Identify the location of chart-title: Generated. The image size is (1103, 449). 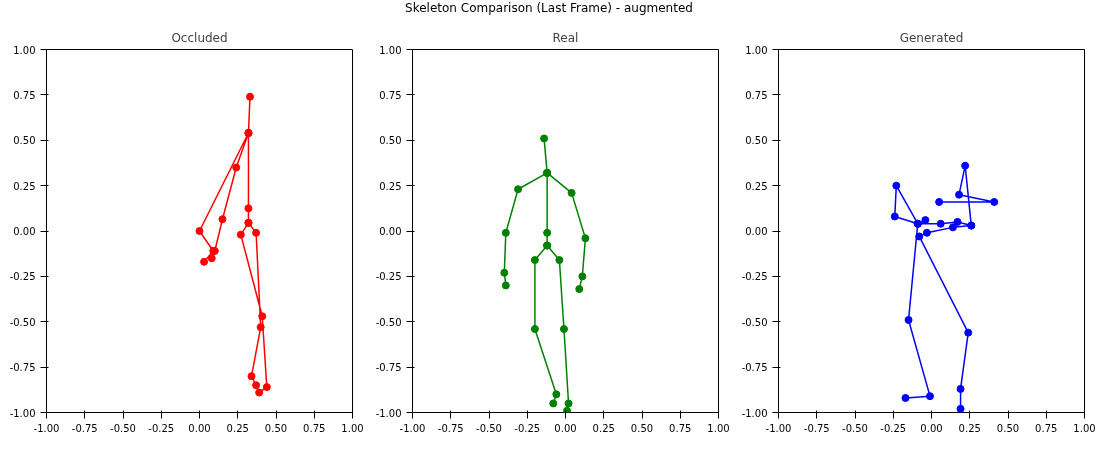
(931, 37).